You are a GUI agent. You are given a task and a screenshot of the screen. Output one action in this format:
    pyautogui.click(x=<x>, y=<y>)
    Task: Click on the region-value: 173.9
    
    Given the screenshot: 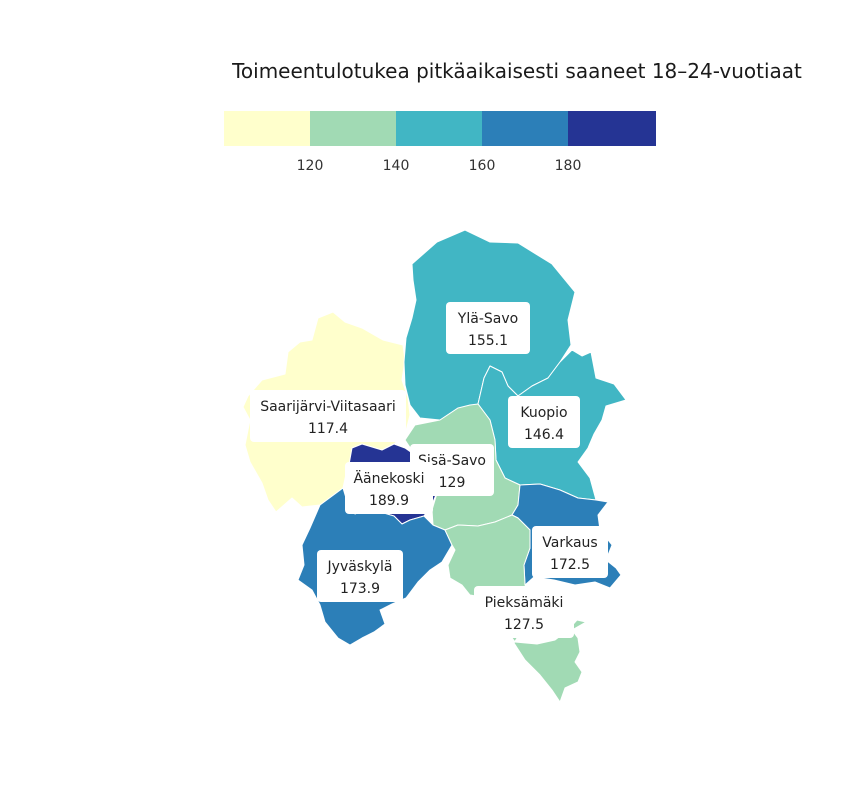 What is the action you would take?
    pyautogui.click(x=360, y=589)
    